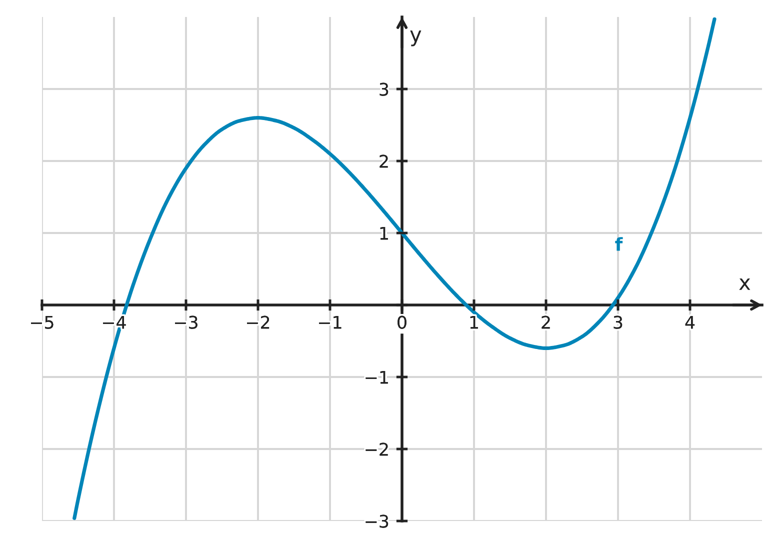 This screenshot has width=779, height=549. I want to click on x-tick-label: −5, so click(42, 322).